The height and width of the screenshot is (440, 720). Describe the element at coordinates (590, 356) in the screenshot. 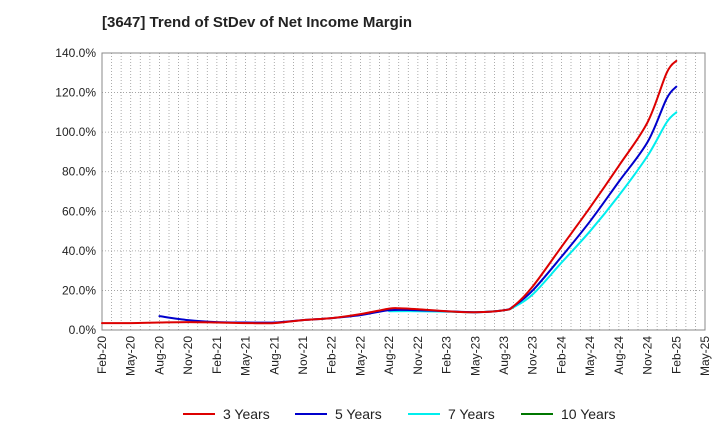

I see `x-tick-label: May-24` at that location.